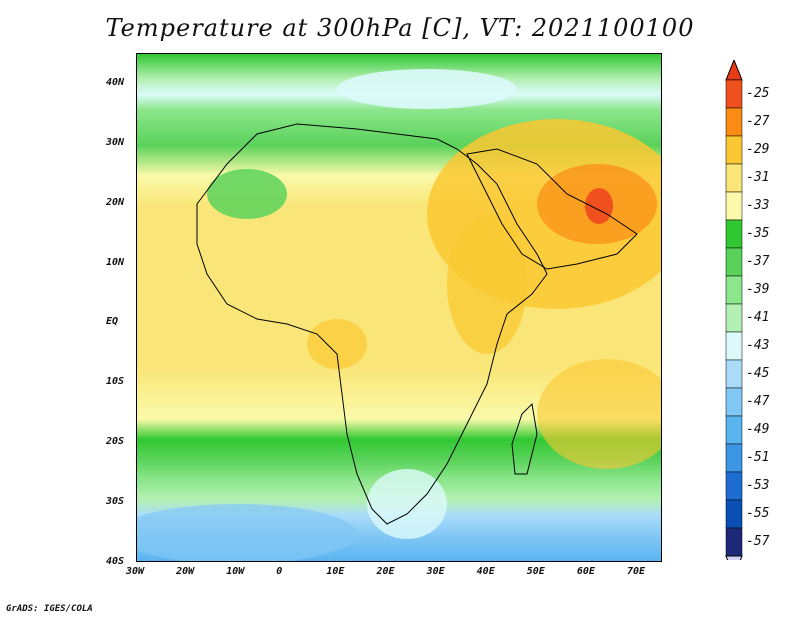 The image size is (800, 618). I want to click on x-tick-label: 10E, so click(335, 571).